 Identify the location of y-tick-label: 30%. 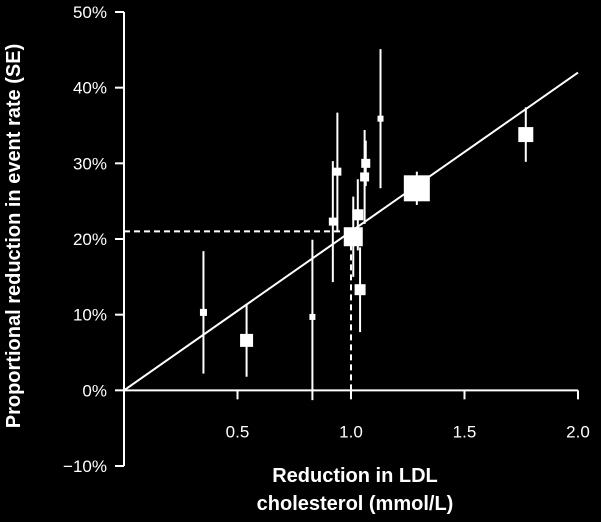
(90, 163).